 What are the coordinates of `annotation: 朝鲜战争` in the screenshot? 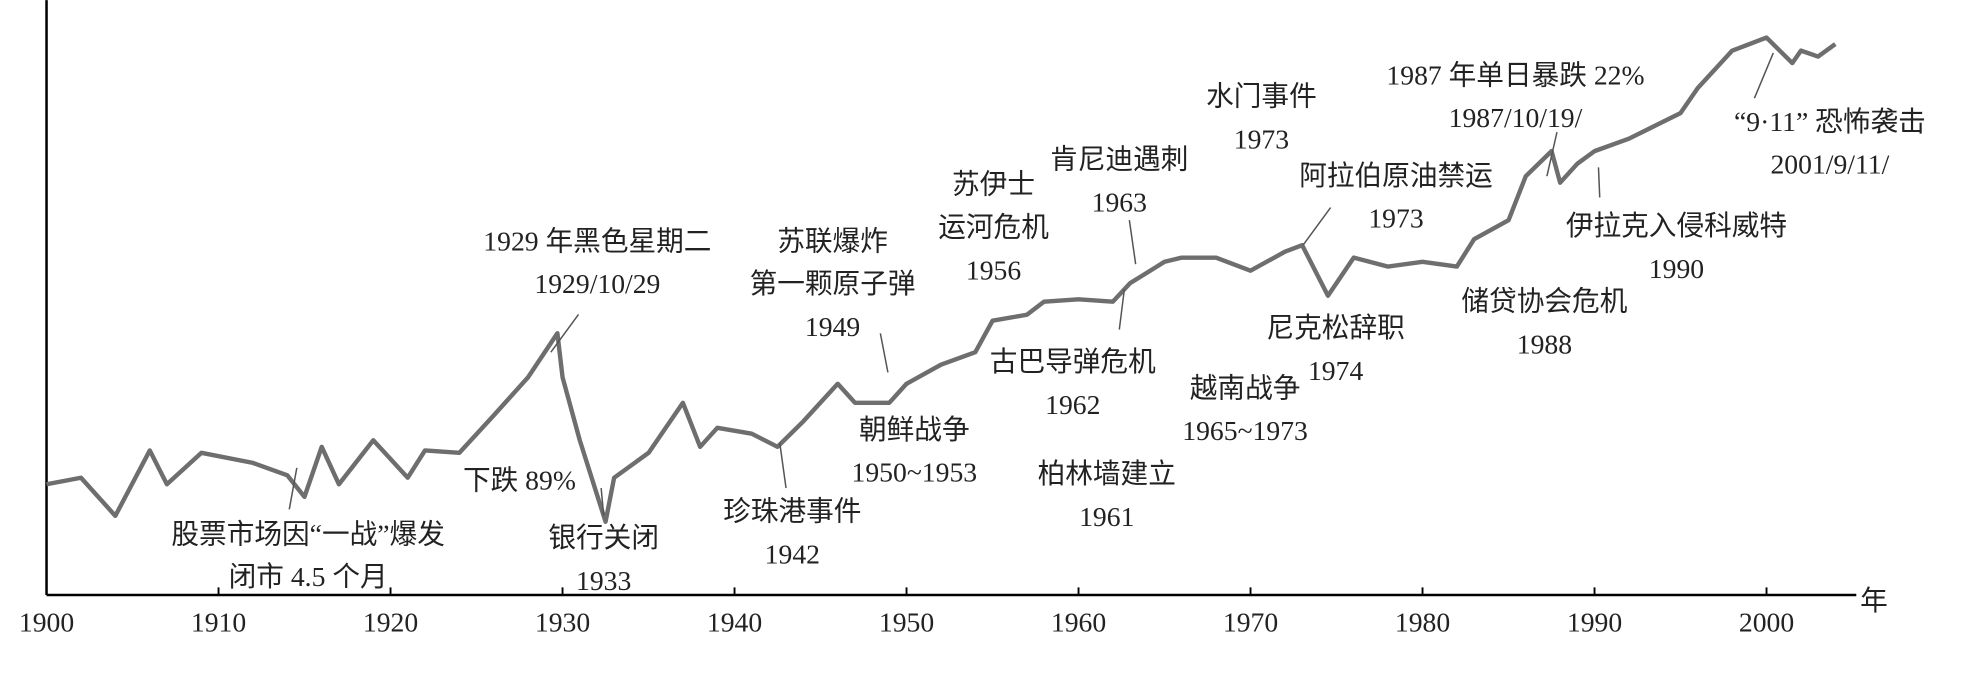 It's located at (914, 429).